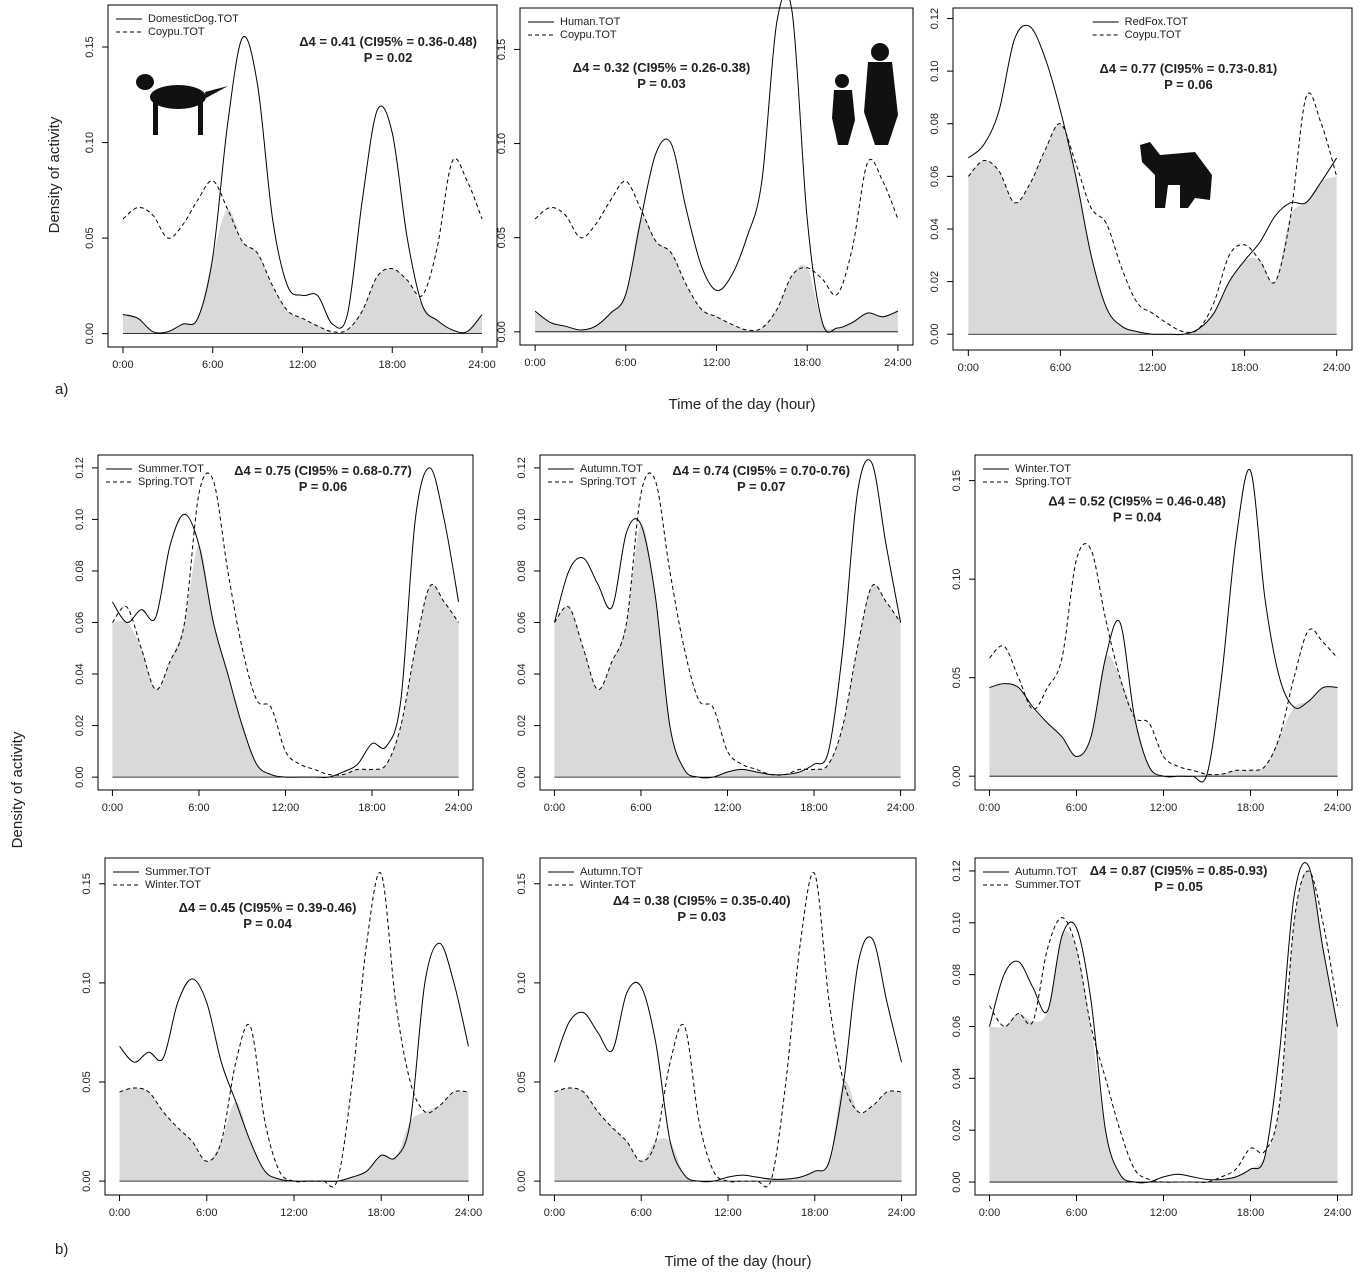 The image size is (1362, 1273). Describe the element at coordinates (761, 470) in the screenshot. I see `annotation: Δ4 = 0.74 (CI95% = 0.70-0.76)` at that location.